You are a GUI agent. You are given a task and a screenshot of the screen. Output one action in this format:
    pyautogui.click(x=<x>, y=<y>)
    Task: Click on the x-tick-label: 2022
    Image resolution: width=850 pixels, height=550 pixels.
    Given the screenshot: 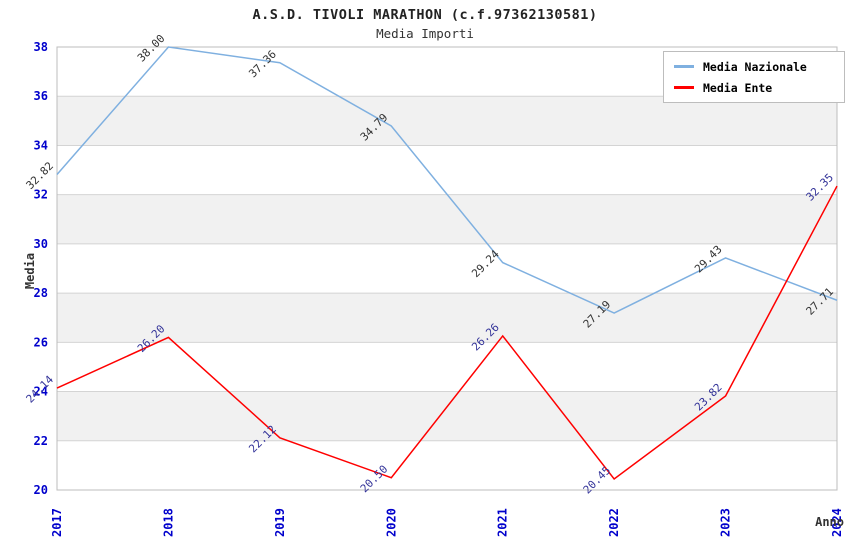 What is the action you would take?
    pyautogui.click(x=614, y=522)
    